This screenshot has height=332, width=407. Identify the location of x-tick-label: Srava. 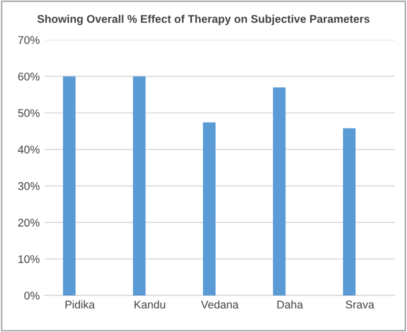
(360, 304).